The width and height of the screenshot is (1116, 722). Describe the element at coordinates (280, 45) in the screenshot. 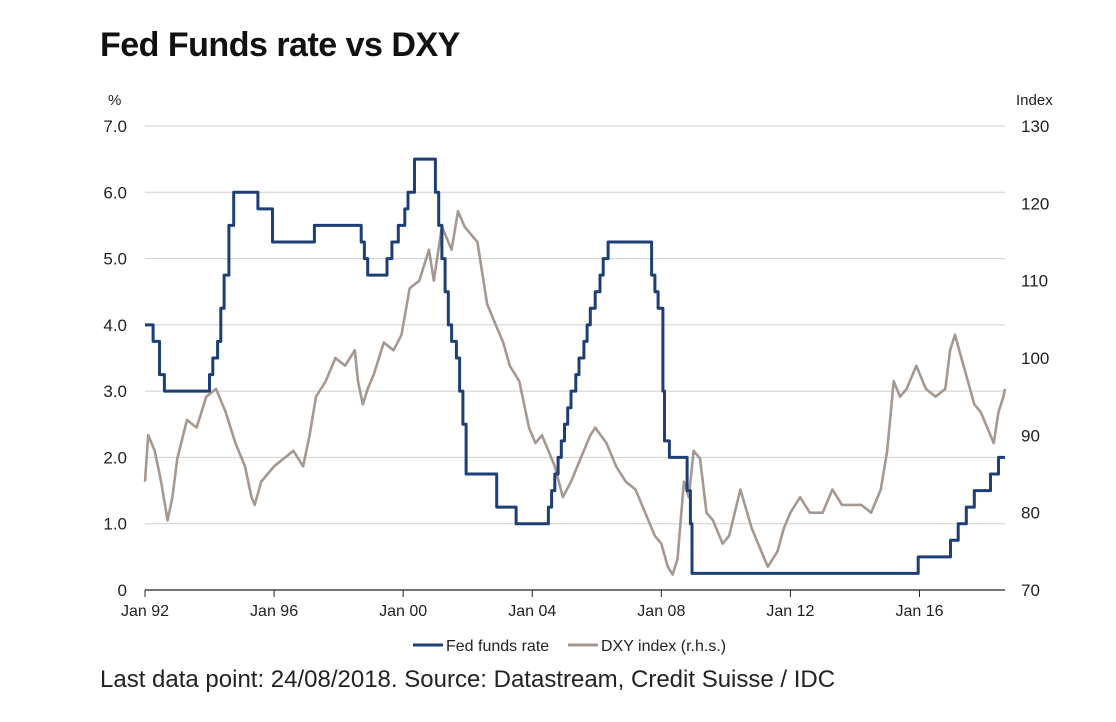

I see `chart-title: Fed Funds rate vs DXY` at that location.